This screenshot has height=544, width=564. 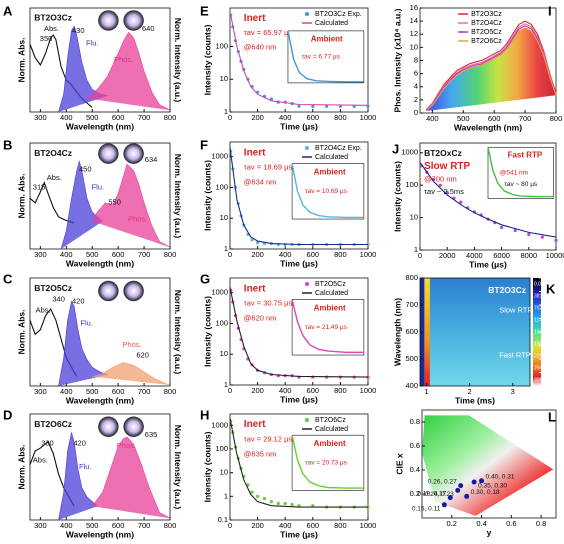 What do you see at coordinates (415, 421) in the screenshot?
I see `y-tick-label: 0.8` at bounding box center [415, 421].